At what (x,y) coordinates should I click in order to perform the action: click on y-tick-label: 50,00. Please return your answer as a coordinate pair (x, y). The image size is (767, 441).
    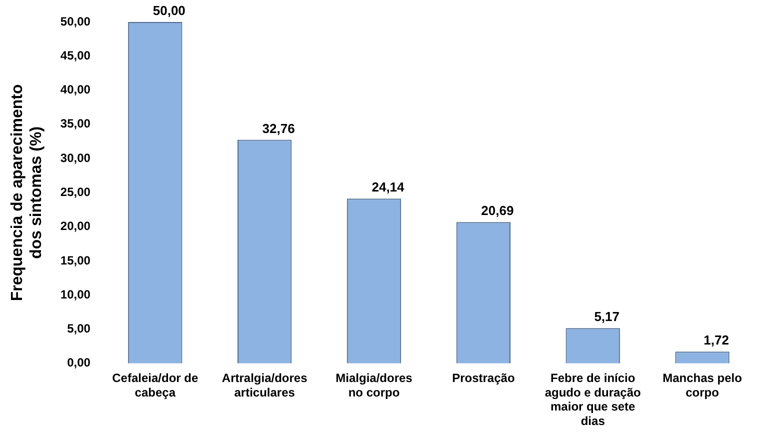
    Looking at the image, I should click on (75, 21).